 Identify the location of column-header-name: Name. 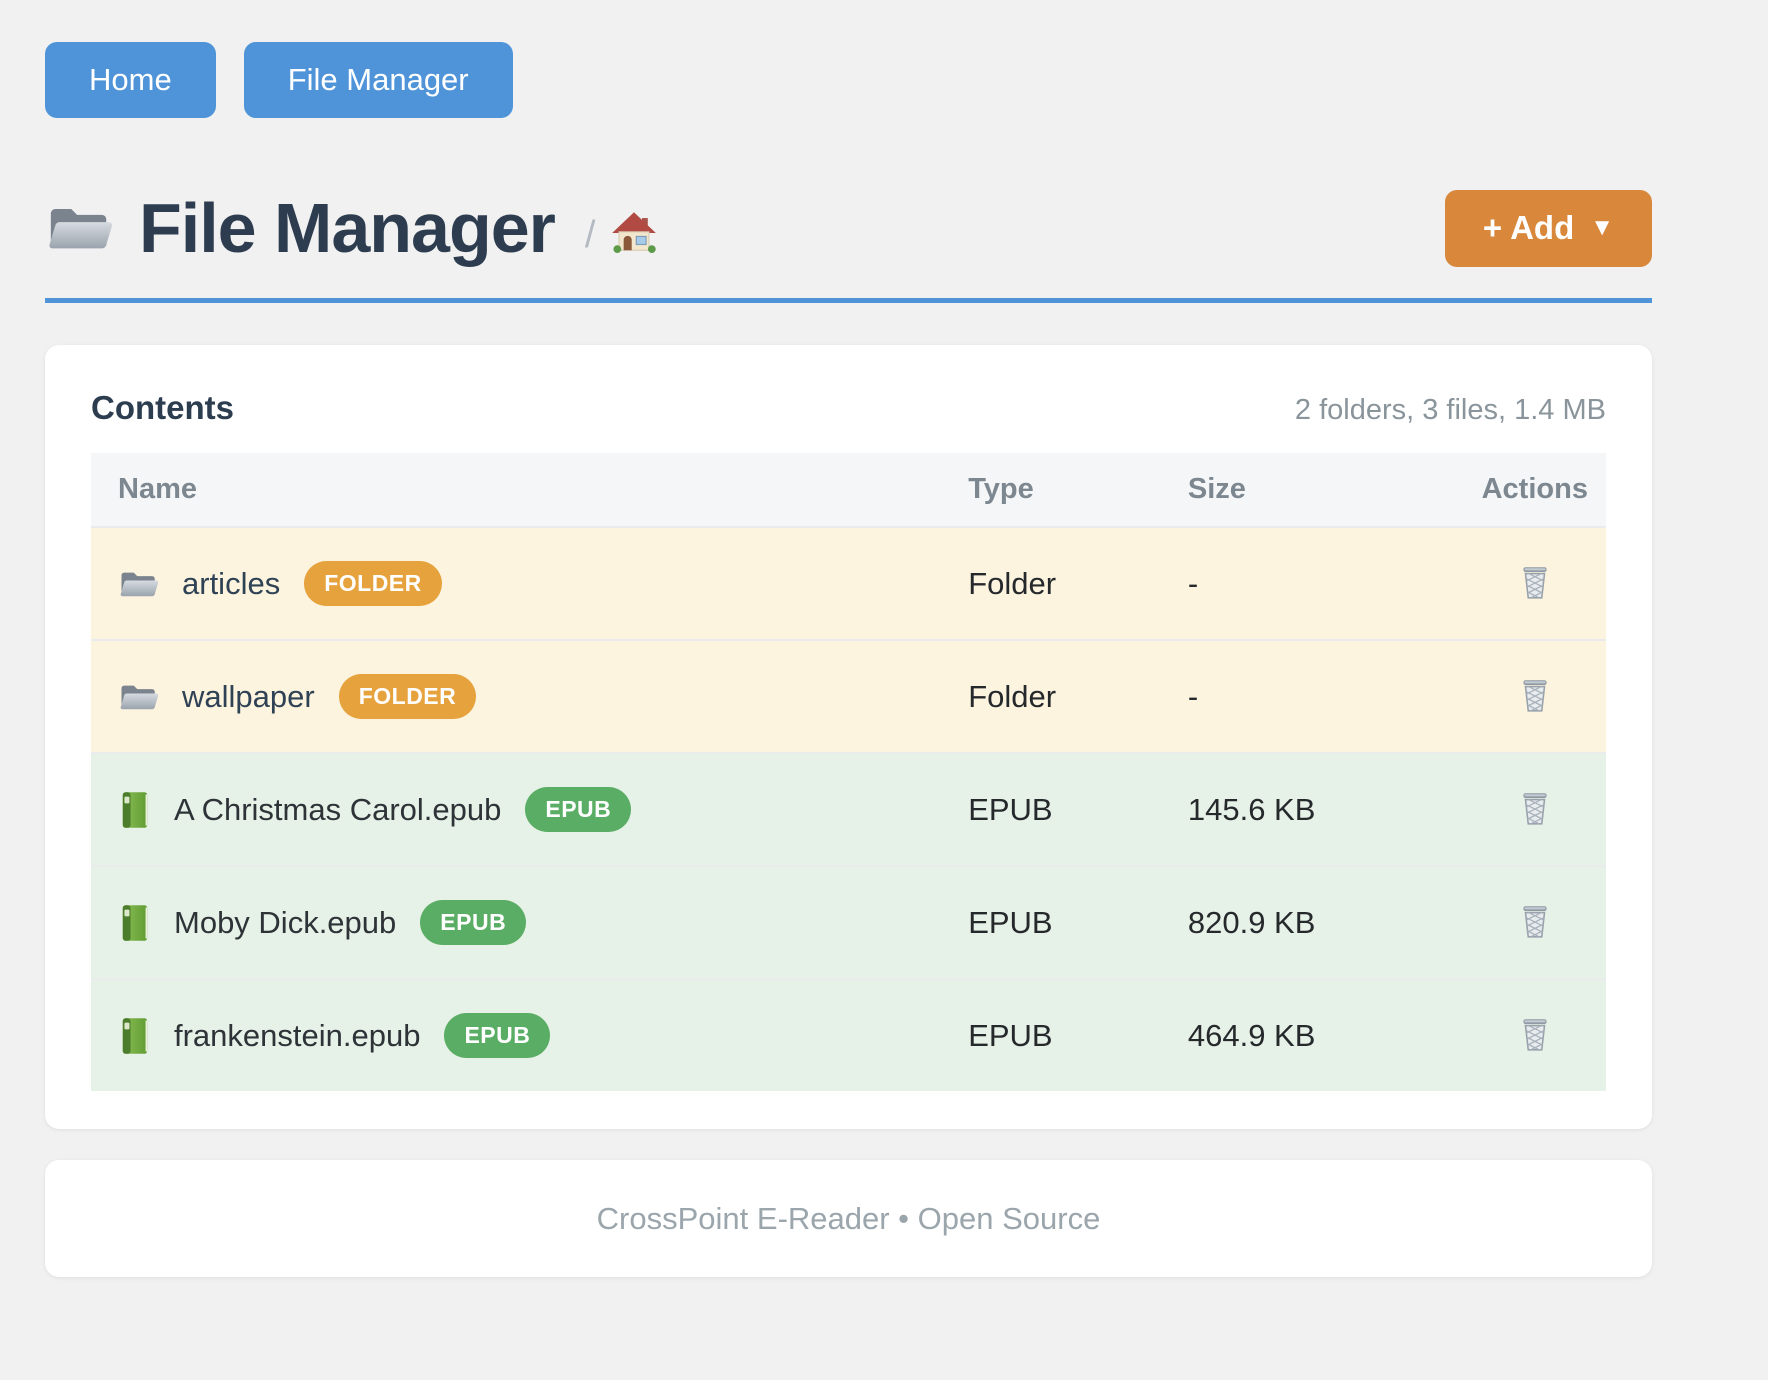
(530, 490).